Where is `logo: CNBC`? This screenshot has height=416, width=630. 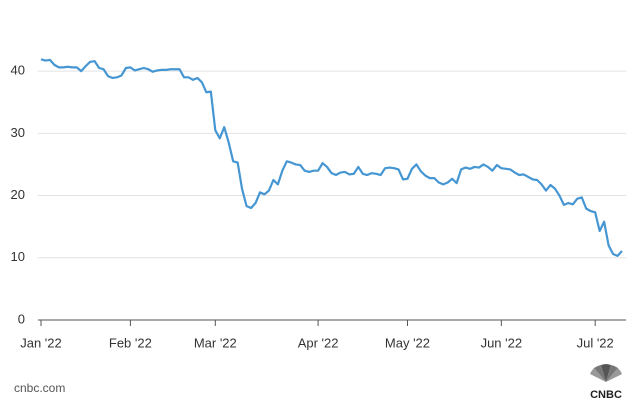
logo: CNBC is located at coordinates (606, 382).